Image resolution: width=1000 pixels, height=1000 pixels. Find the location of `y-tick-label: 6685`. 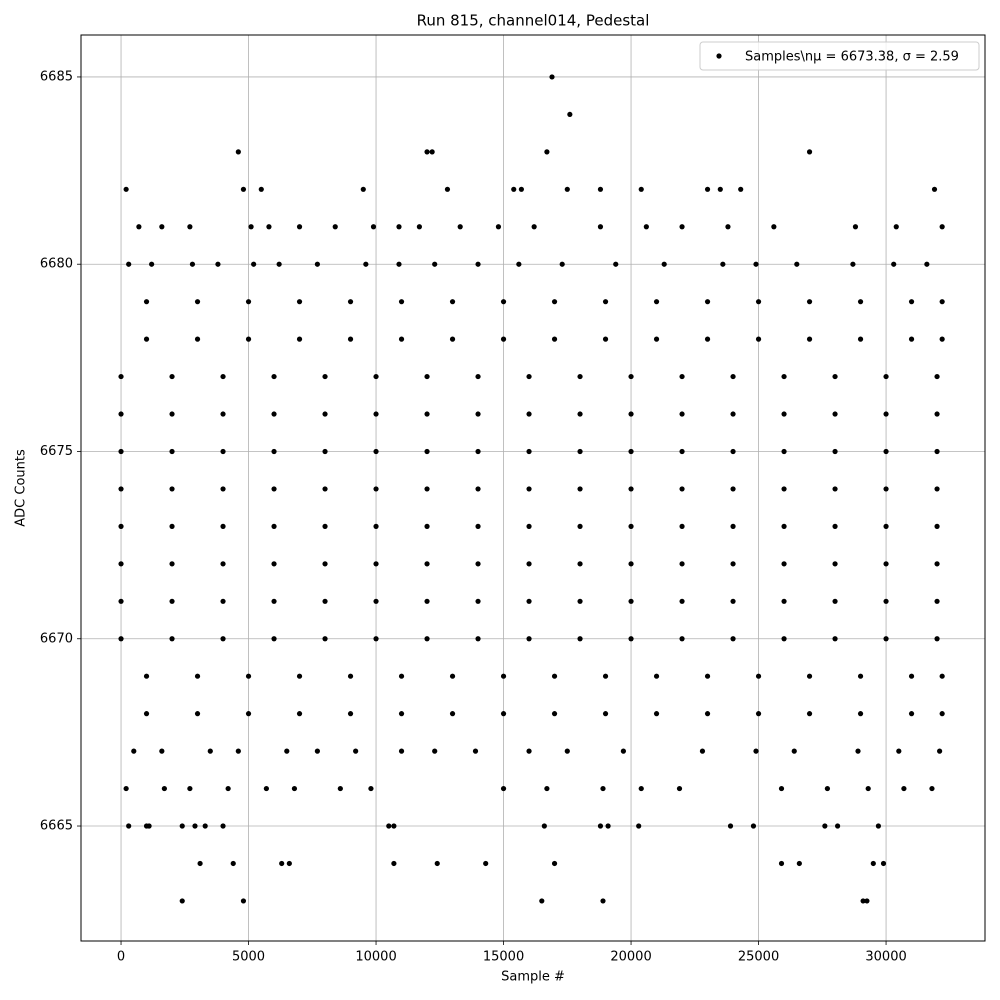

y-tick-label: 6685 is located at coordinates (56, 76).